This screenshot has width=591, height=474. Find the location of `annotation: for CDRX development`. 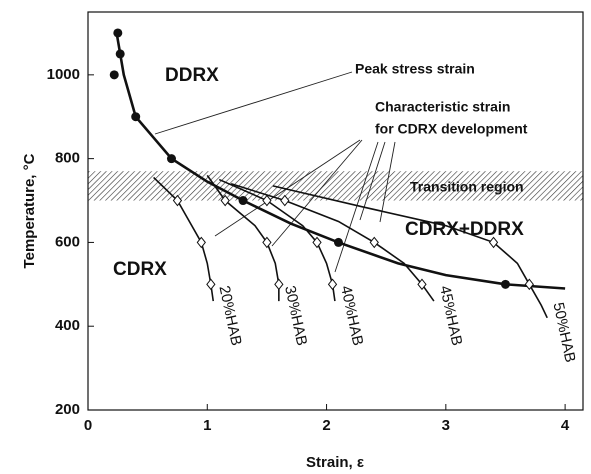

annotation: for CDRX development is located at coordinates (451, 129).